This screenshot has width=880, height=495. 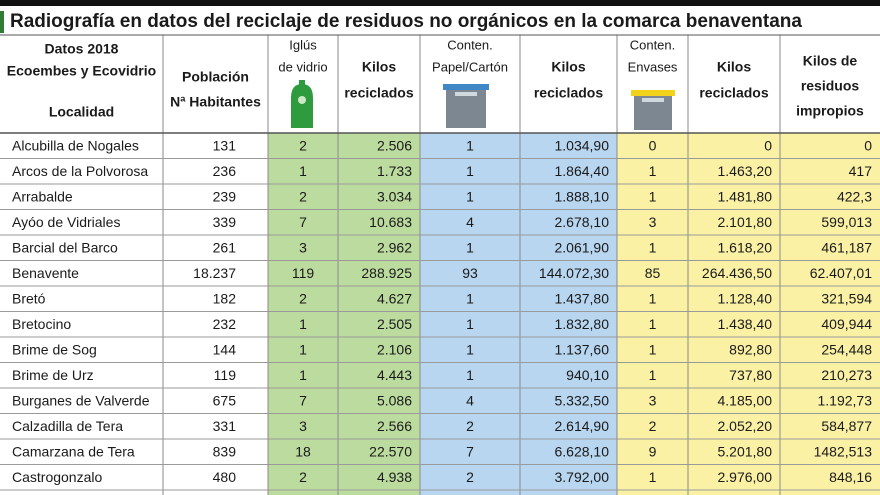 What do you see at coordinates (737, 273) in the screenshot?
I see `table-cell: 264.436,50` at bounding box center [737, 273].